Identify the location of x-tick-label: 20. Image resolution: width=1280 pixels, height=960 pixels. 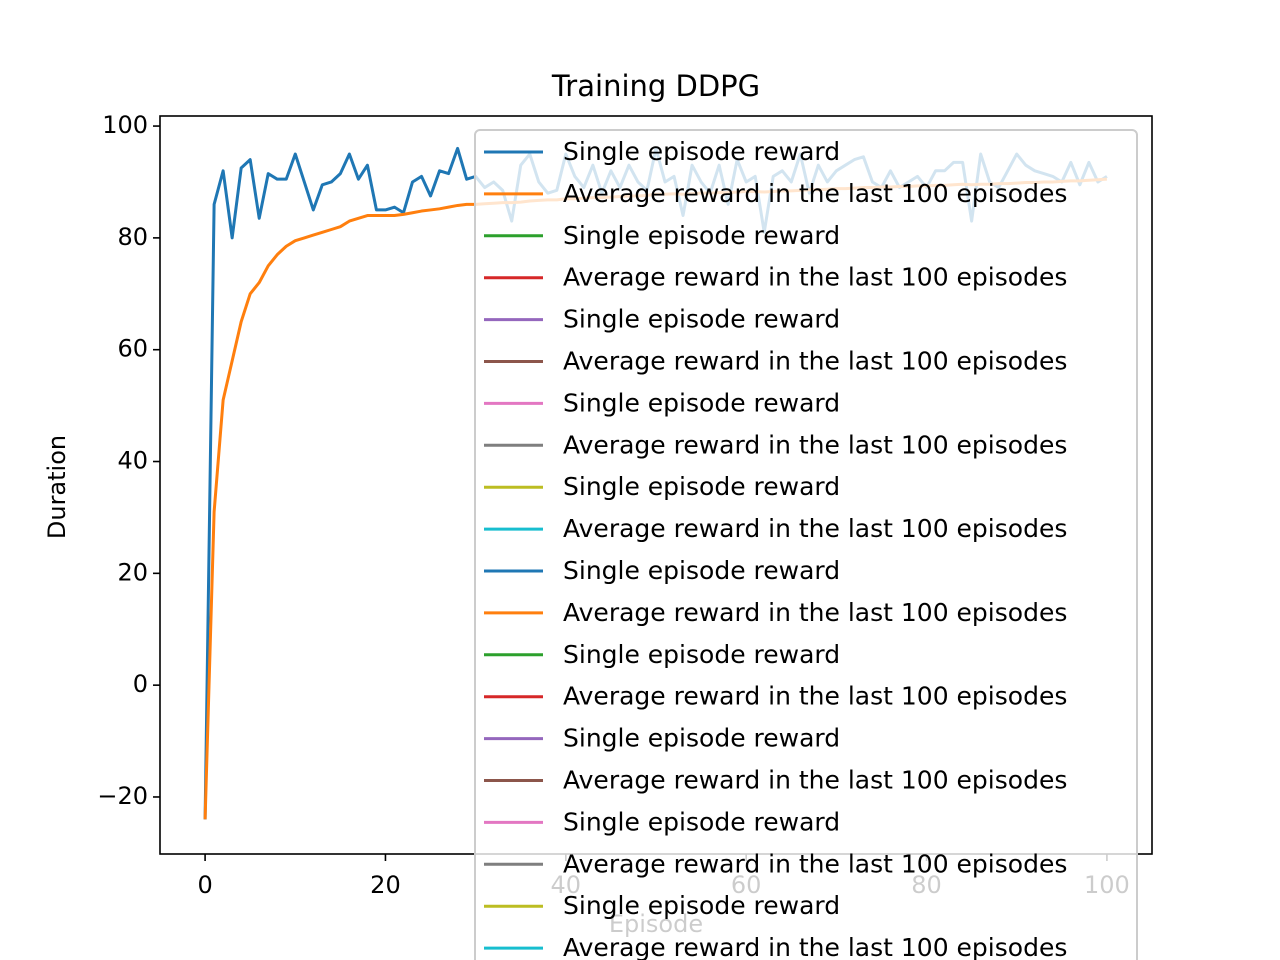
(385, 885).